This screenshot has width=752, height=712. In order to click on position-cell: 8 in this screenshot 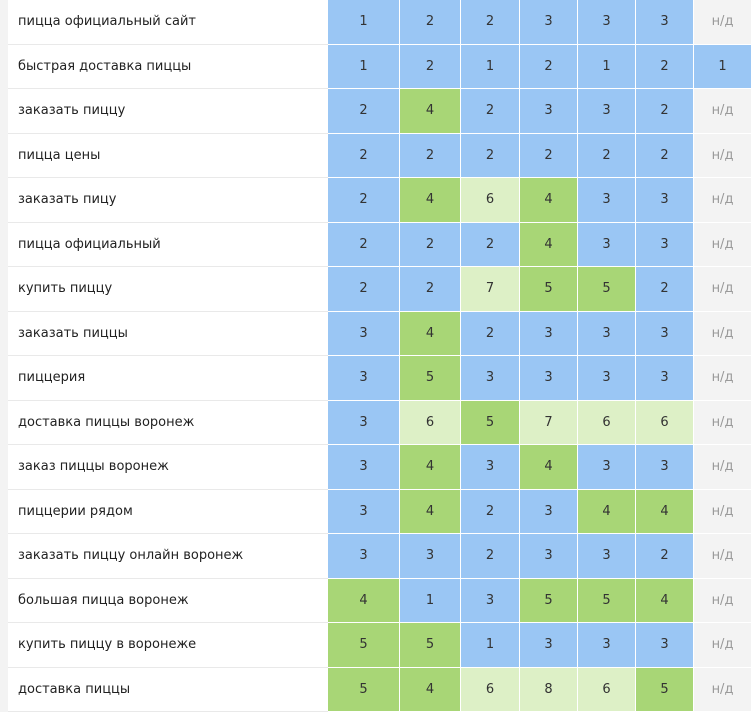, I will do `click(549, 690)`.